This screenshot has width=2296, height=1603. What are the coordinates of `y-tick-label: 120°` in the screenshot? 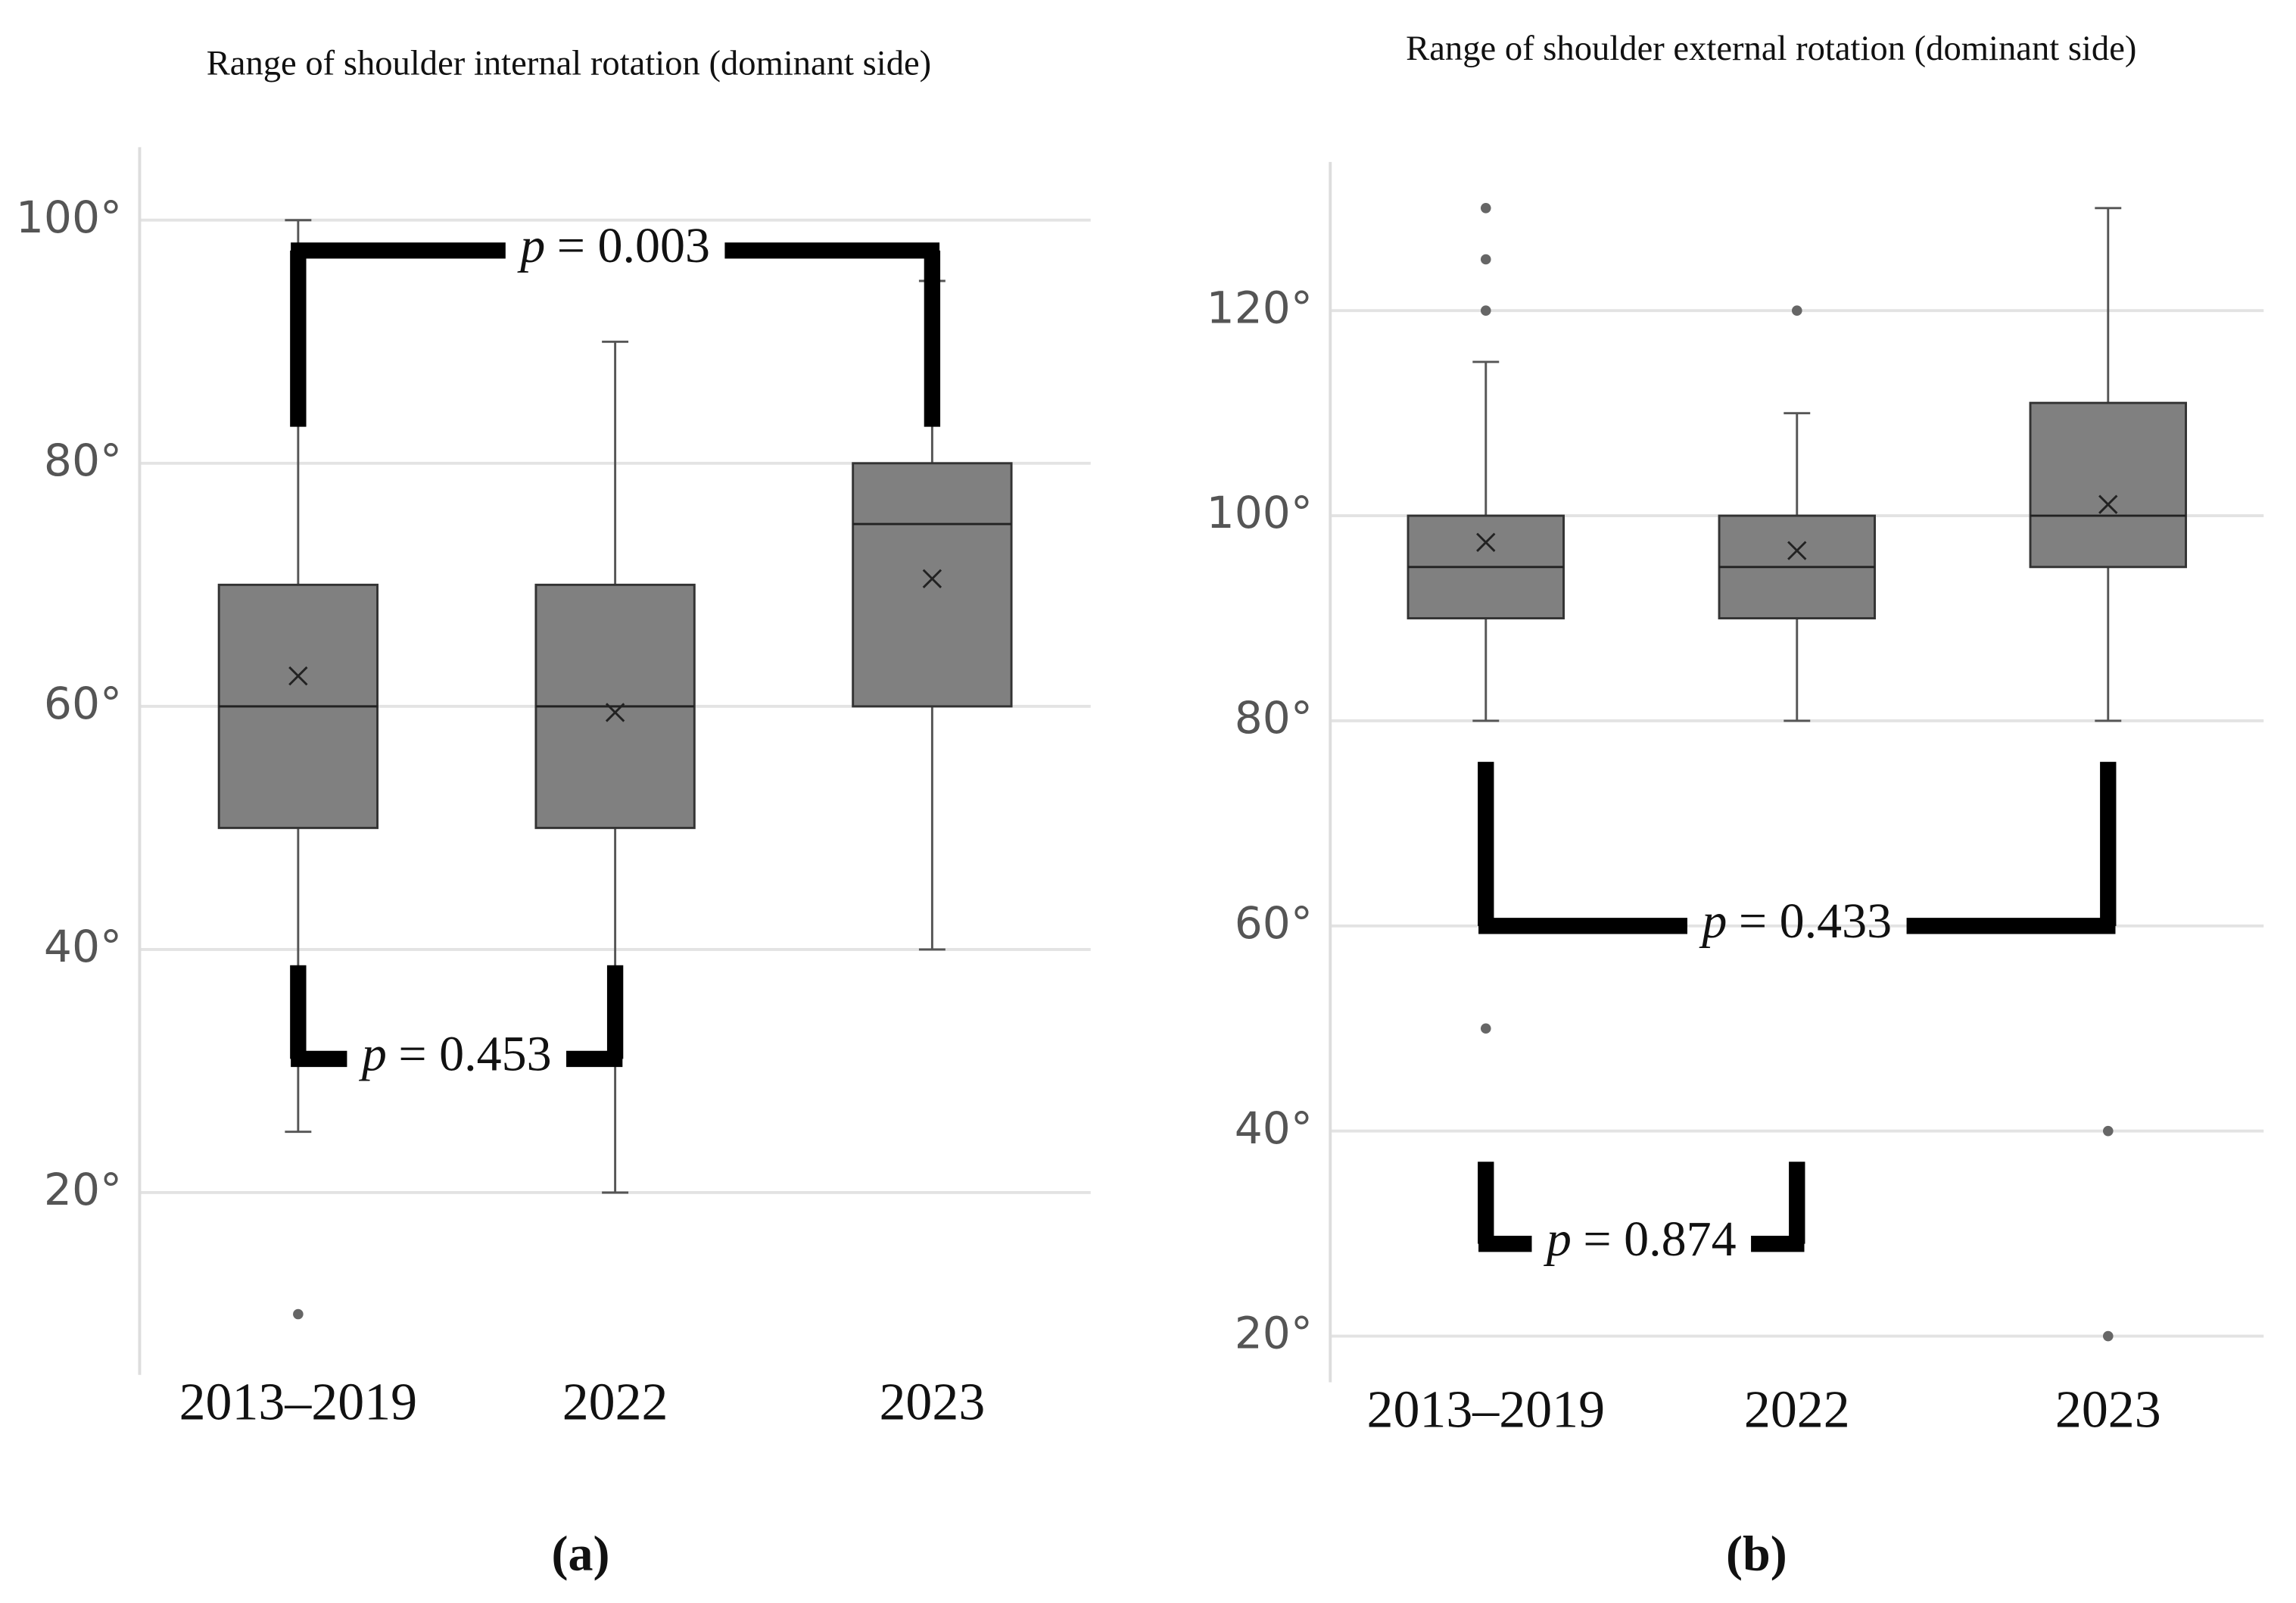 It's located at (1260, 307).